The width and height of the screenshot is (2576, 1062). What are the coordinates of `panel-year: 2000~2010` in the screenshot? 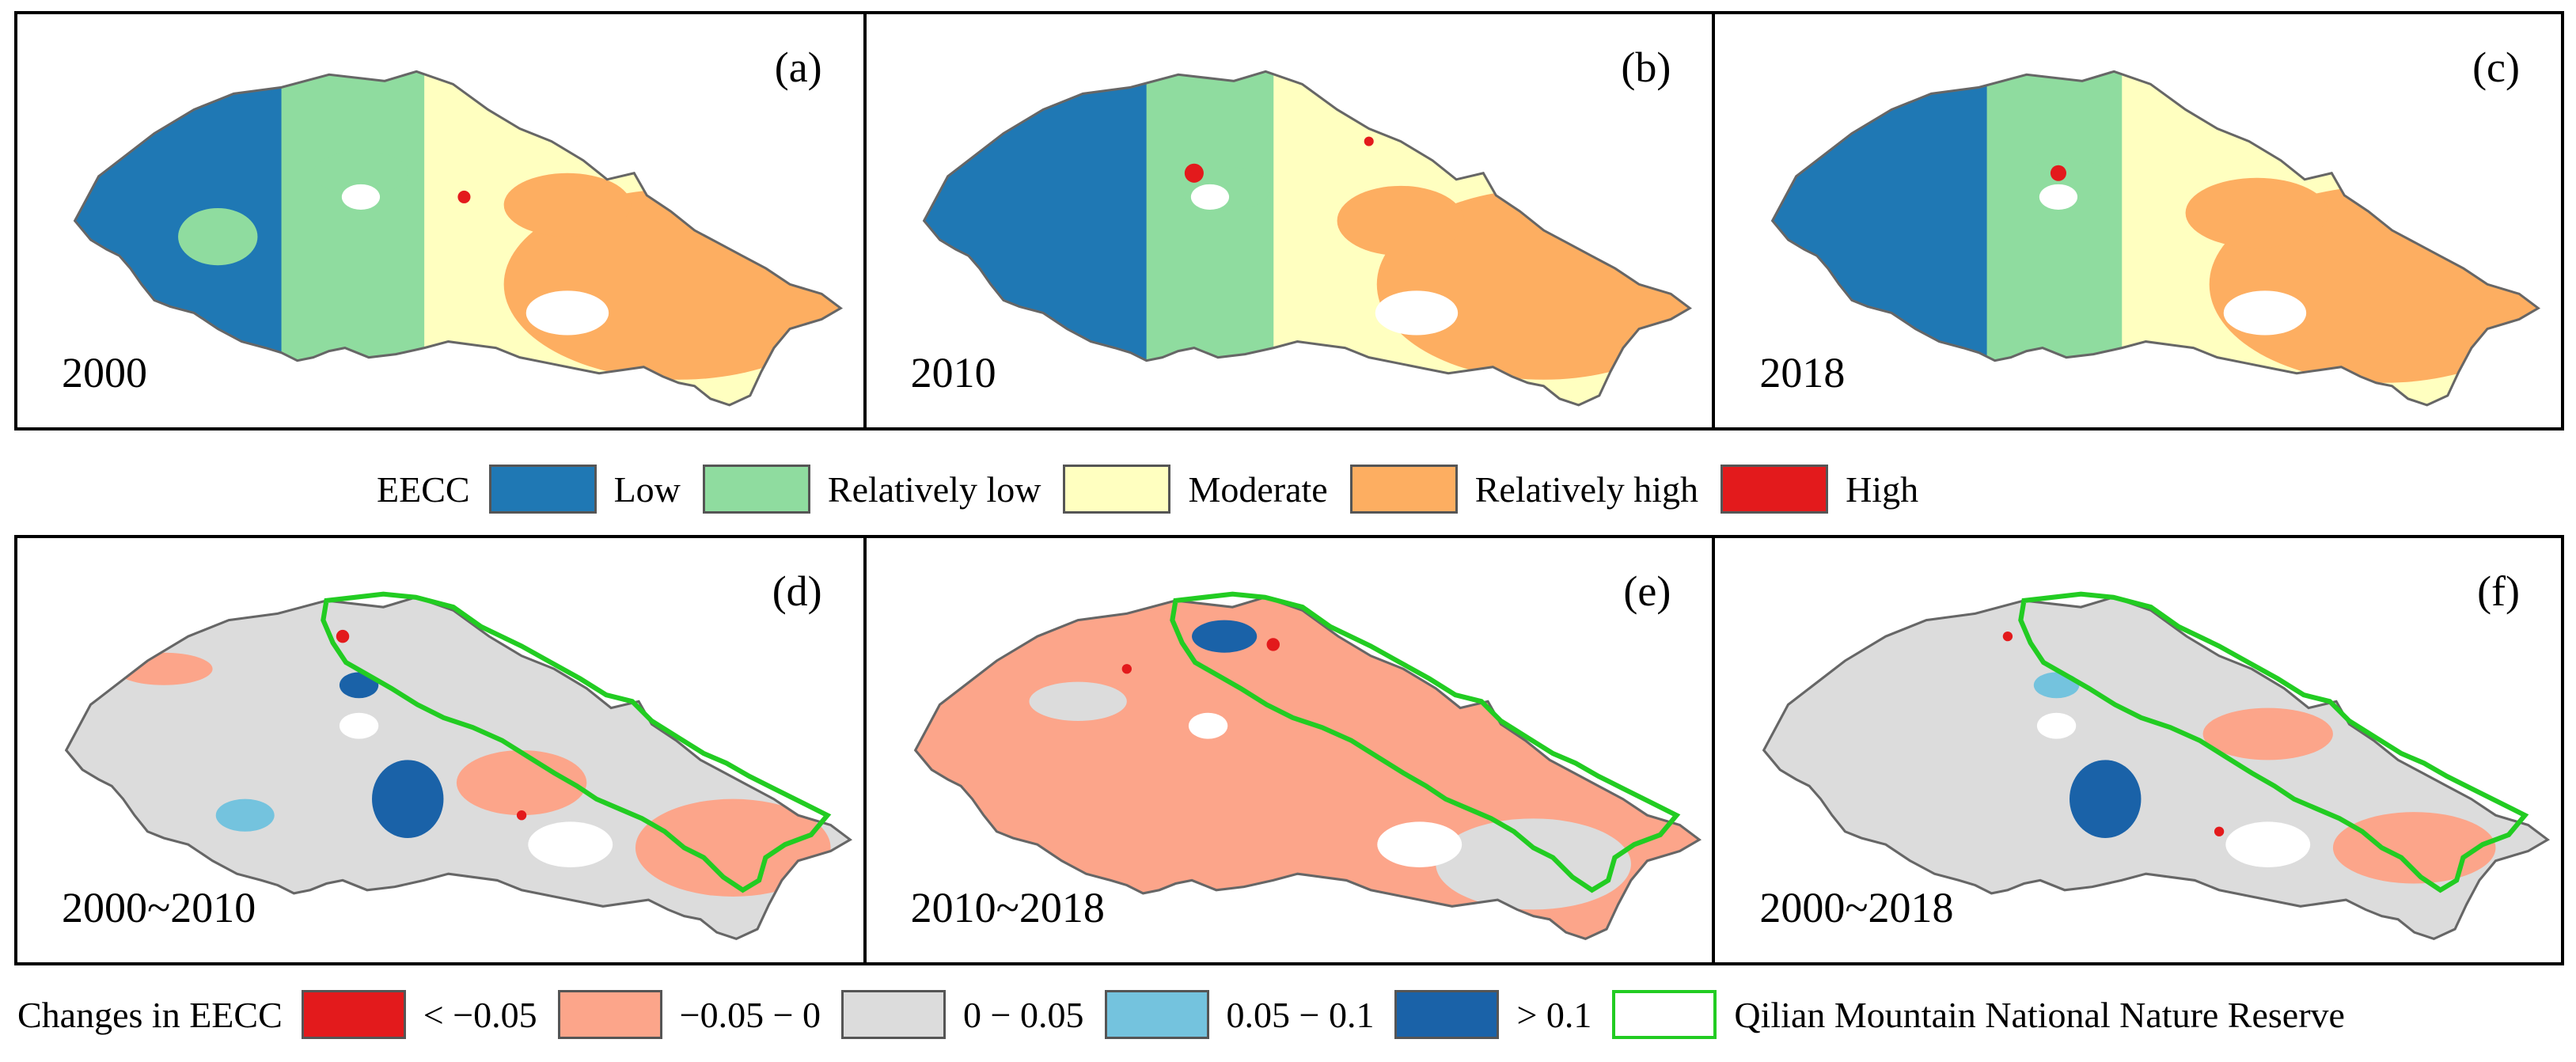 It's located at (159, 908).